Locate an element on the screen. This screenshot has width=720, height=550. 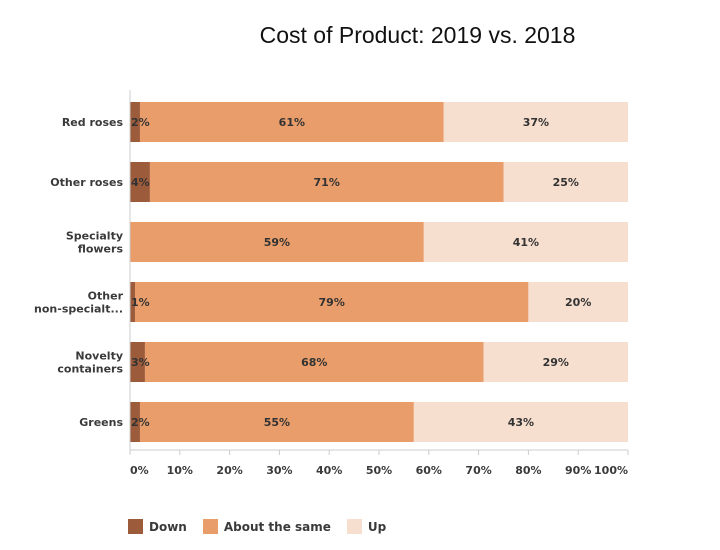
legend-item: About the same is located at coordinates (266, 526).